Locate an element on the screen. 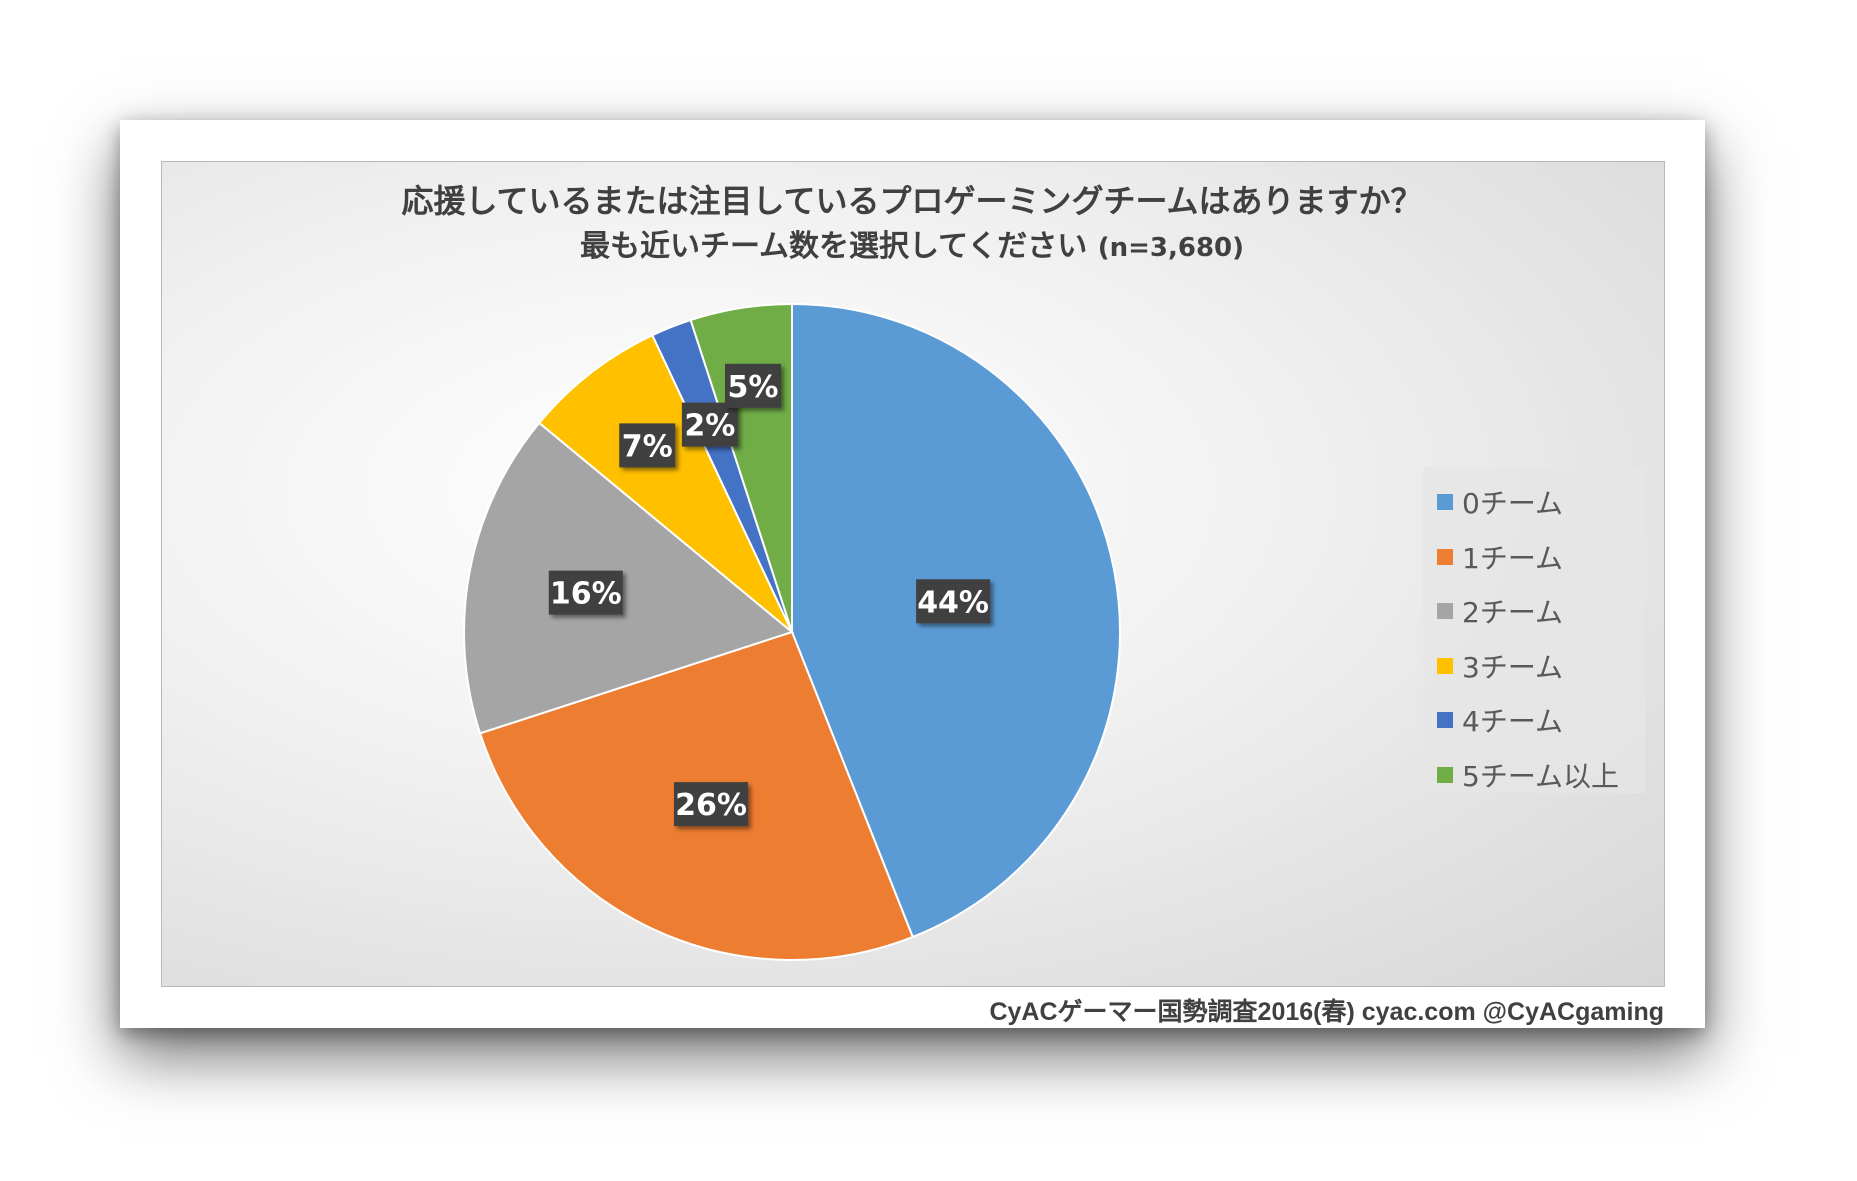 This screenshot has width=1857, height=1181. legend-item: 4チーム is located at coordinates (1500, 720).